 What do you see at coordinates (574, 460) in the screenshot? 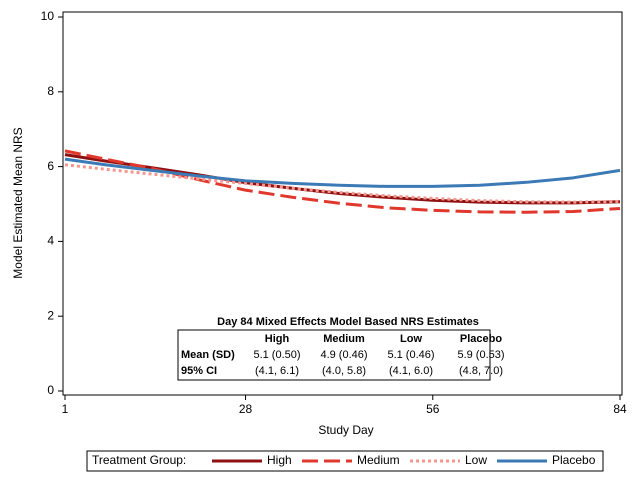
I see `legend-label: Placebo` at bounding box center [574, 460].